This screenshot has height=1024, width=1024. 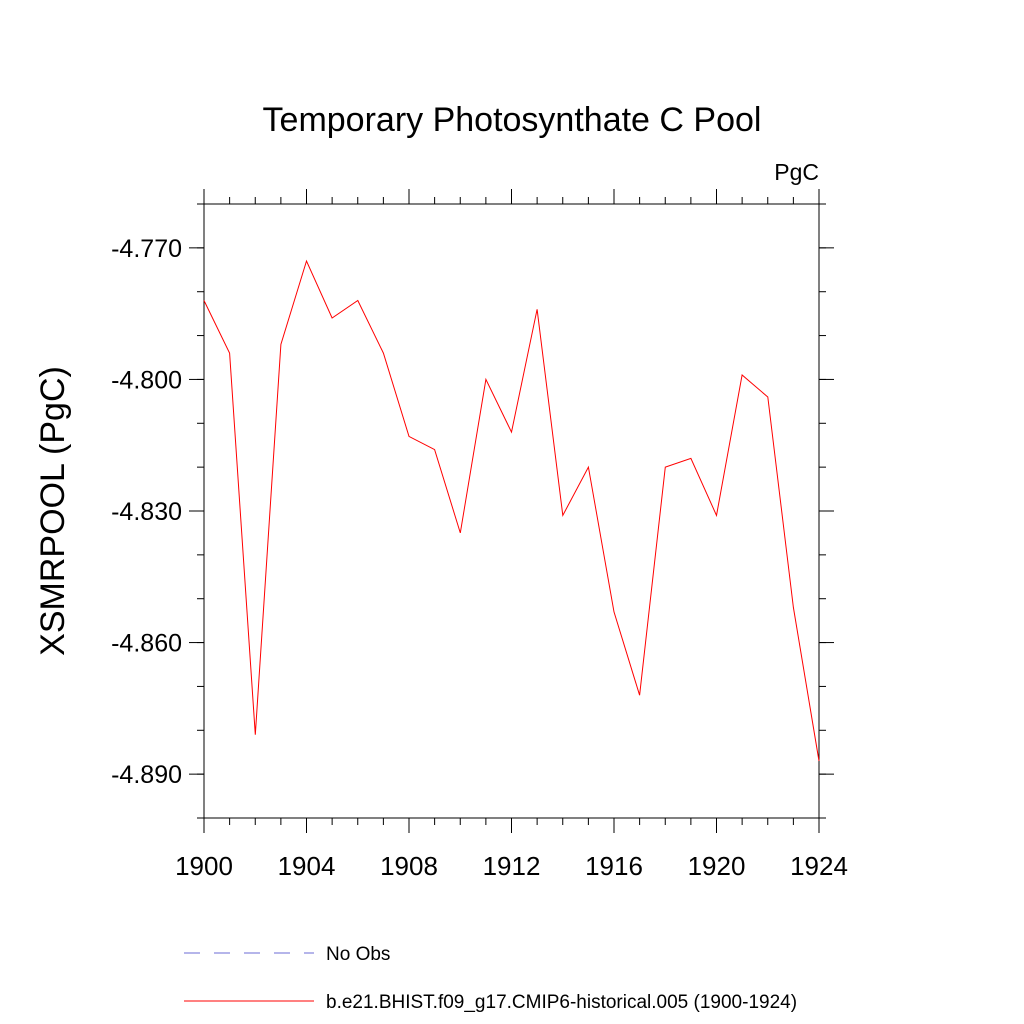 What do you see at coordinates (53, 511) in the screenshot?
I see `y-axis-label: XSMRPOOL (PgC)` at bounding box center [53, 511].